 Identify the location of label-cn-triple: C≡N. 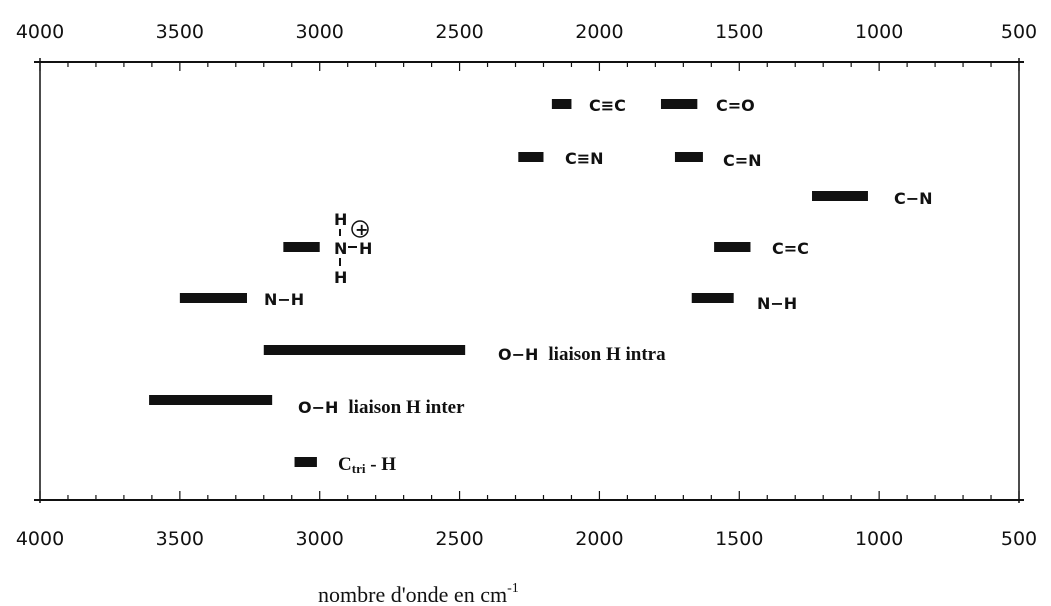
(584, 158).